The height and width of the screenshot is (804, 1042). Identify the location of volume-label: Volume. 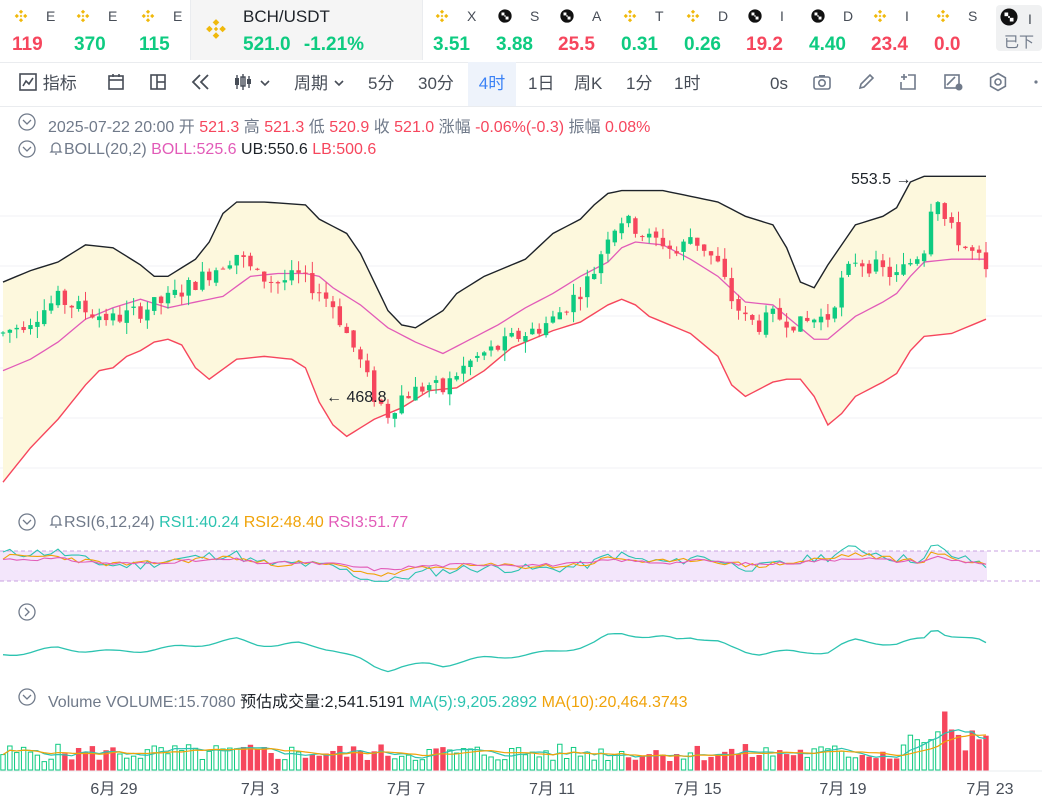
(75, 702).